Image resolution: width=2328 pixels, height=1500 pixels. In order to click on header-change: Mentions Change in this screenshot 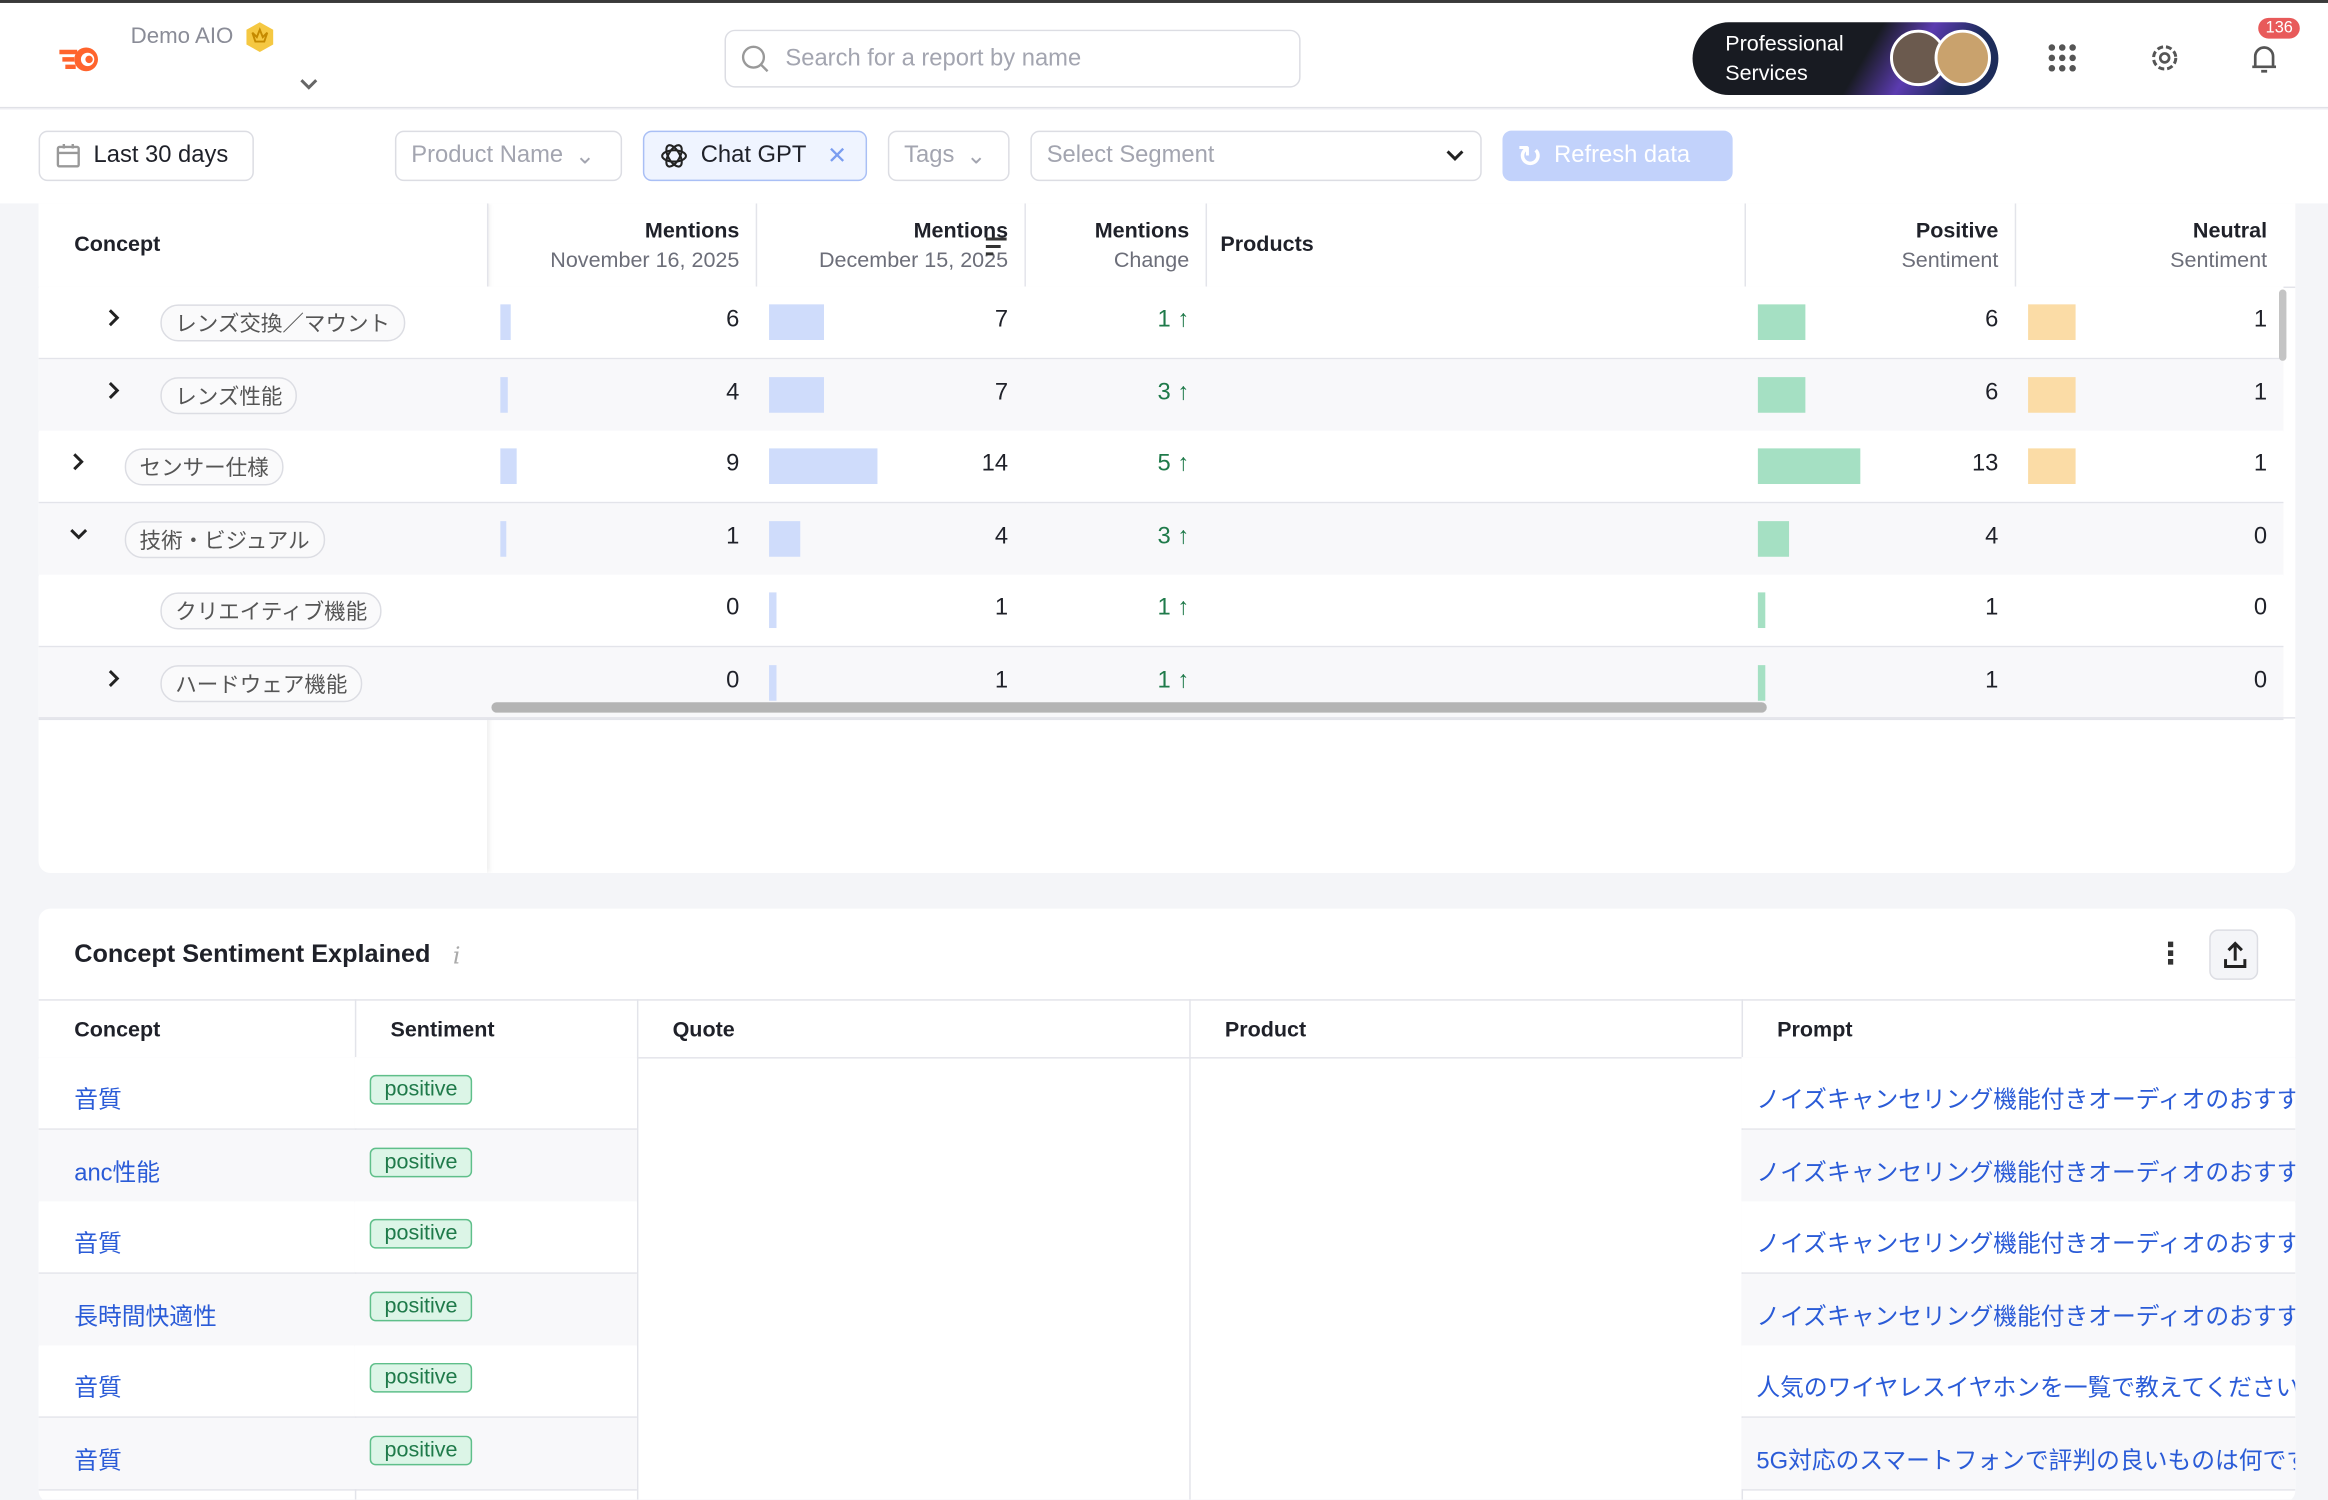, I will do `click(1106, 246)`.